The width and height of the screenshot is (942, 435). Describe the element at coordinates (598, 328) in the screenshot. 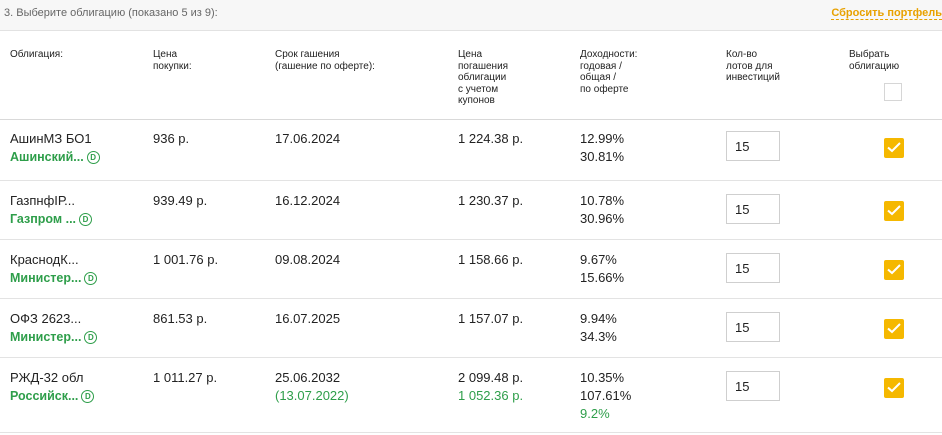

I see `yield-cell: 9.94% 34.3%` at that location.